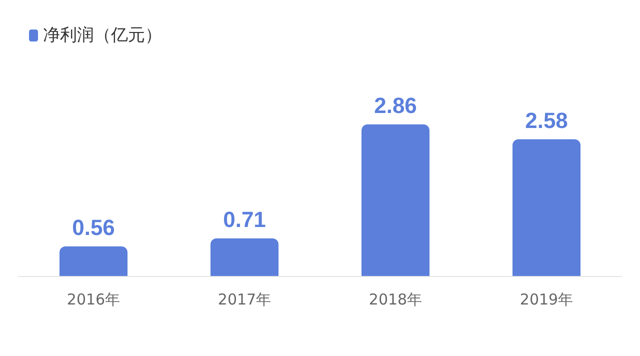  Describe the element at coordinates (244, 219) in the screenshot. I see `data-label: 0.71` at that location.